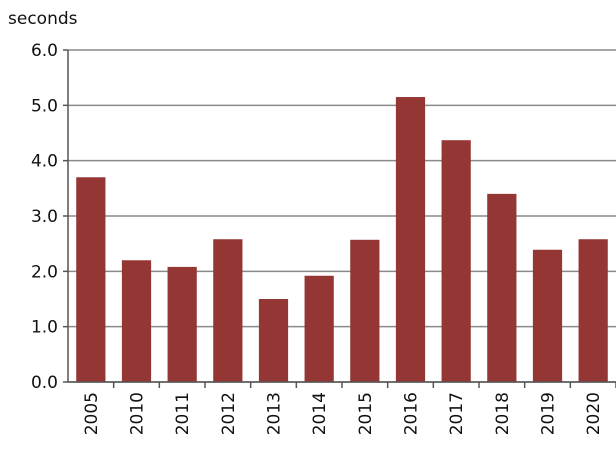 The image size is (616, 452). What do you see at coordinates (43, 19) in the screenshot?
I see `y-axis-unit: seconds` at bounding box center [43, 19].